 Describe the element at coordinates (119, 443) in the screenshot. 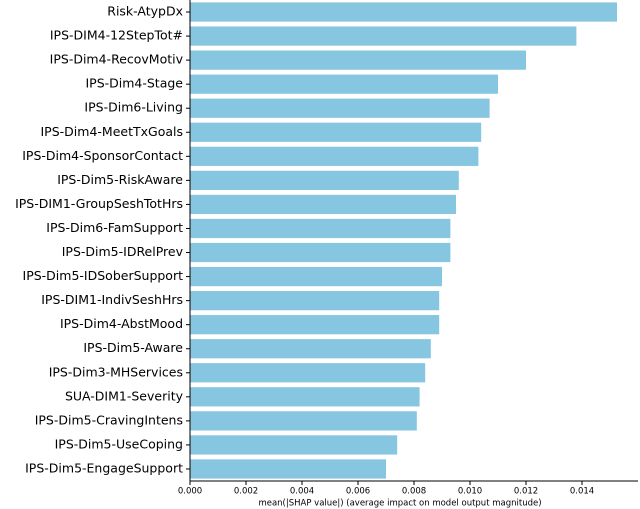

I see `y-tick-label: IPS-Dim5-UseCoping` at that location.